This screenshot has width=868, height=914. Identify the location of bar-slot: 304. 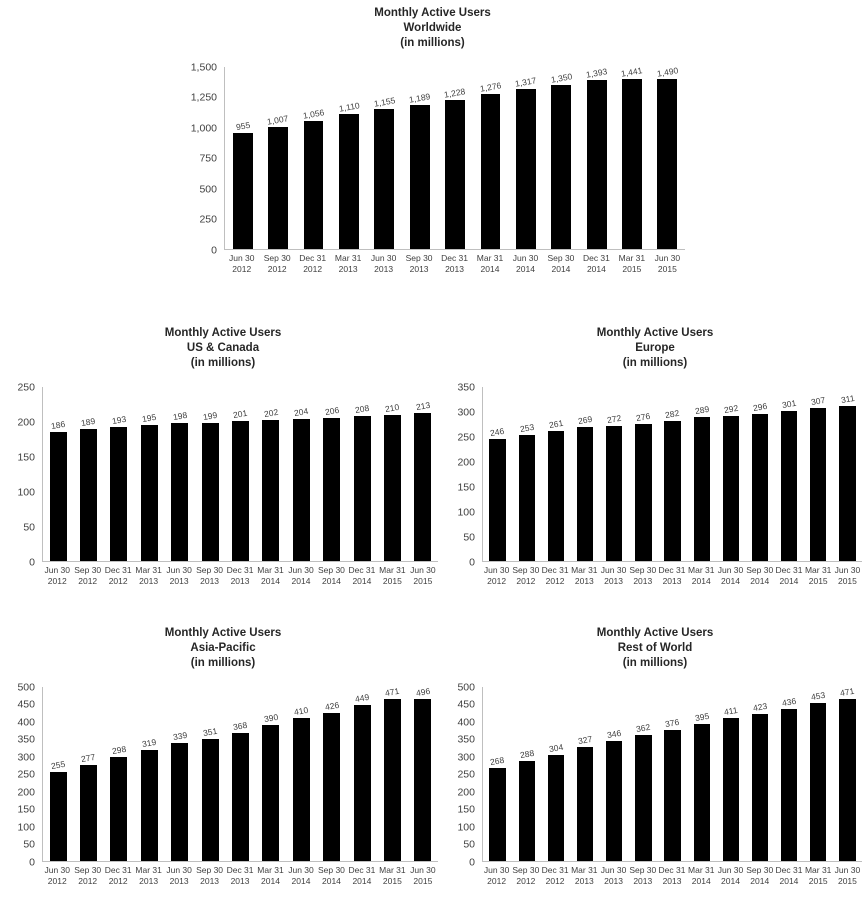
(555, 774).